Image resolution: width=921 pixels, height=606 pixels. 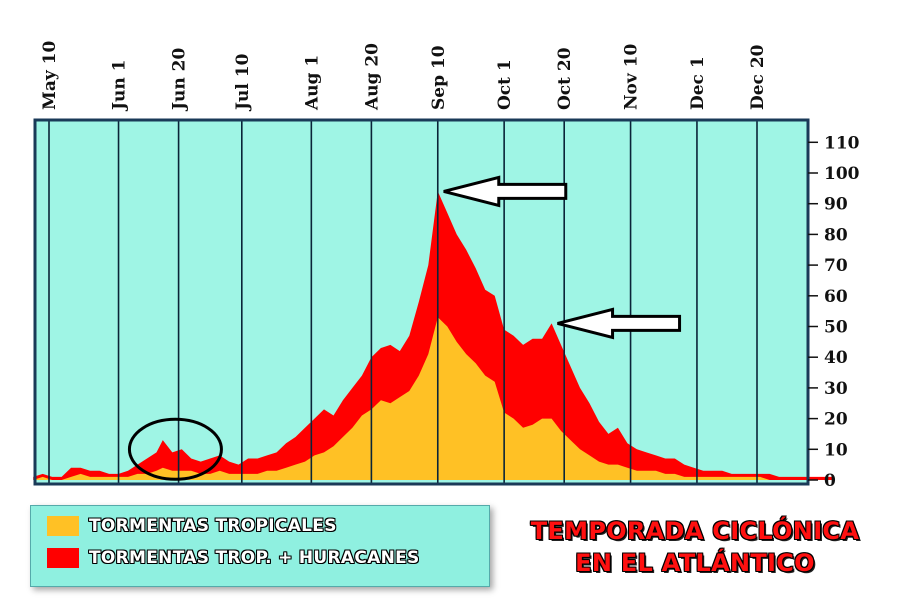 I want to click on legend-swatch-storms-hurricanes, so click(x=63, y=558).